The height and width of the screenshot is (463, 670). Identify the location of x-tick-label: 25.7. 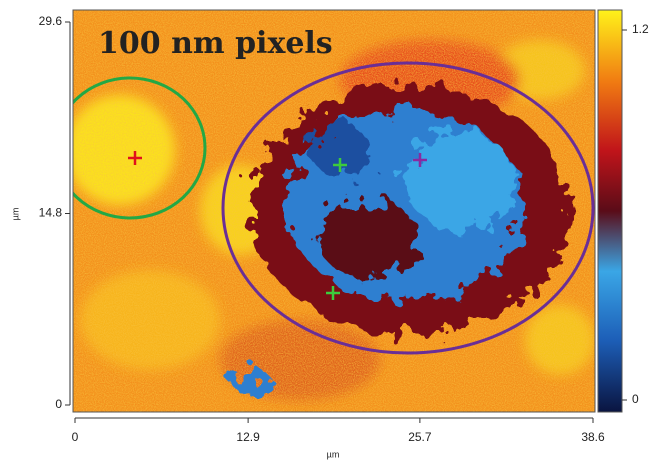
(420, 437).